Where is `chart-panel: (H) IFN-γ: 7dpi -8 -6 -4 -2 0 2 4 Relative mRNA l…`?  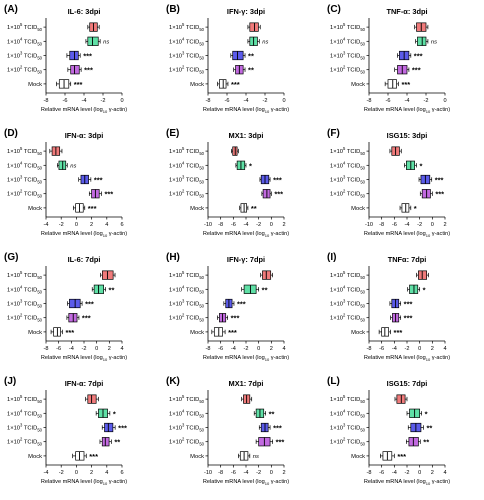
chart-panel: (H) IFN-γ: 7dpi -8 -6 -4 -2 0 2 4 Relative mRNA l… is located at coordinates (227, 307).